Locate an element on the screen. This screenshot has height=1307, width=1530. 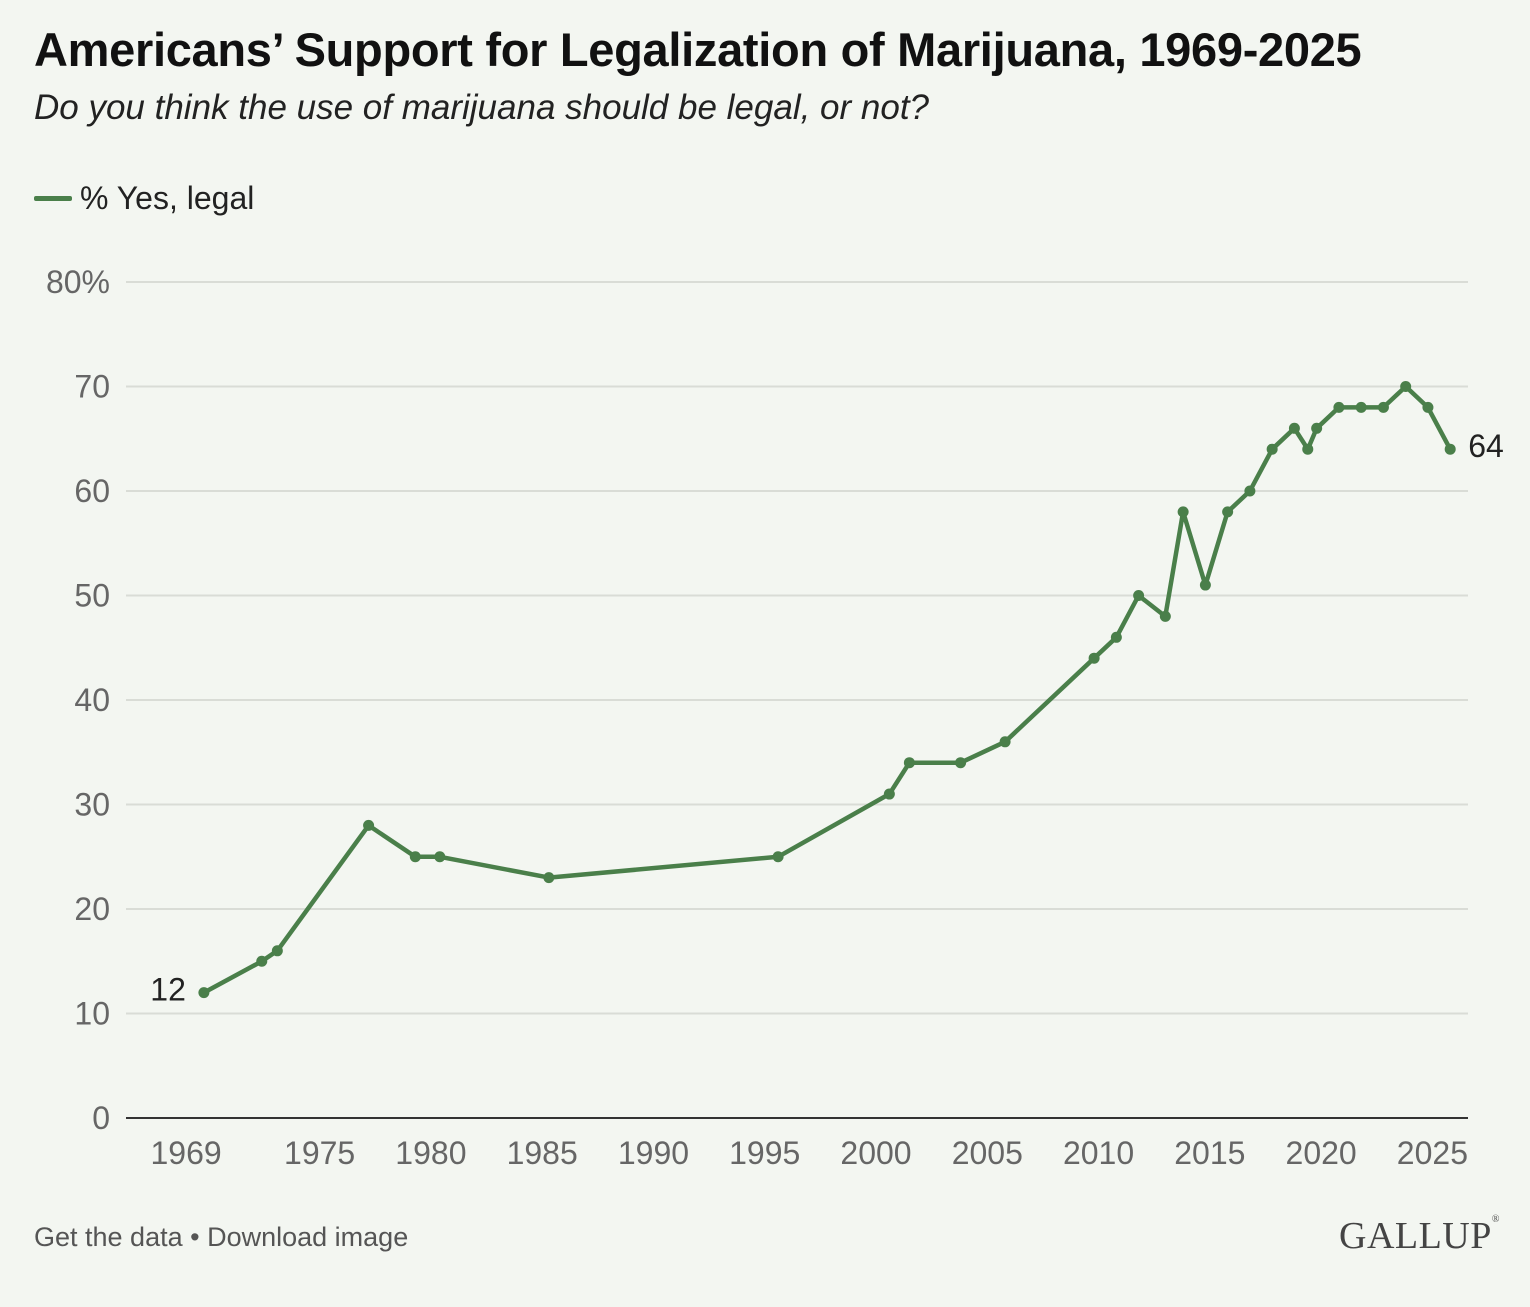
legend: % Yes, legal is located at coordinates (144, 198).